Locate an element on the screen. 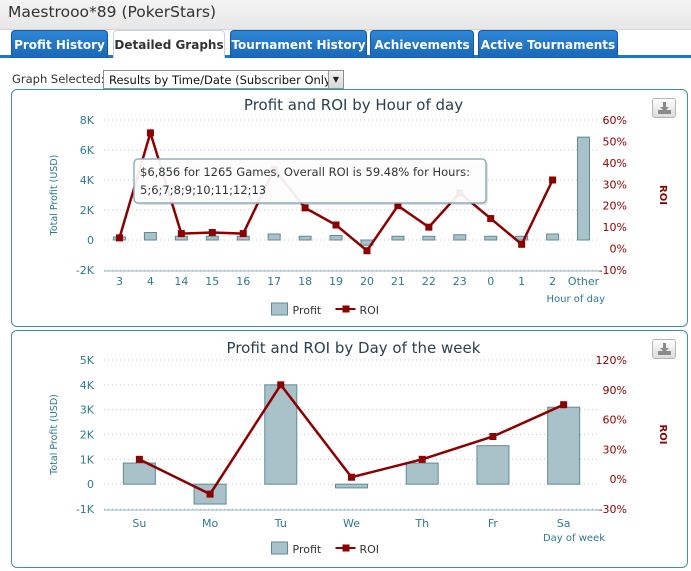 The width and height of the screenshot is (691, 571). legend-profit-label: Profit is located at coordinates (307, 310).